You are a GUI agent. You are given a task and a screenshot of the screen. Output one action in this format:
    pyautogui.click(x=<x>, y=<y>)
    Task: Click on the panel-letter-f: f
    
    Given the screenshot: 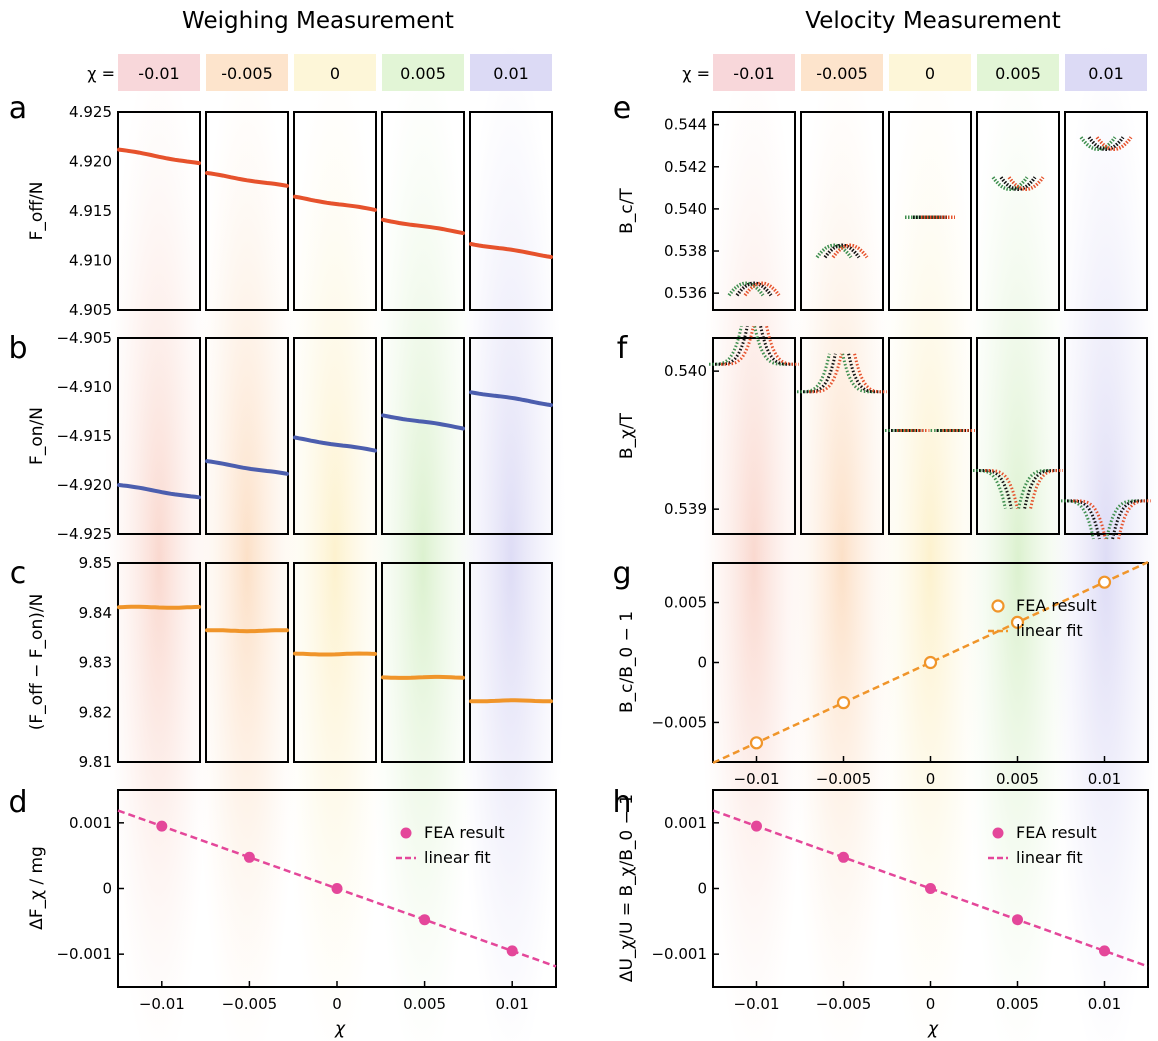 What is the action you would take?
    pyautogui.click(x=623, y=348)
    